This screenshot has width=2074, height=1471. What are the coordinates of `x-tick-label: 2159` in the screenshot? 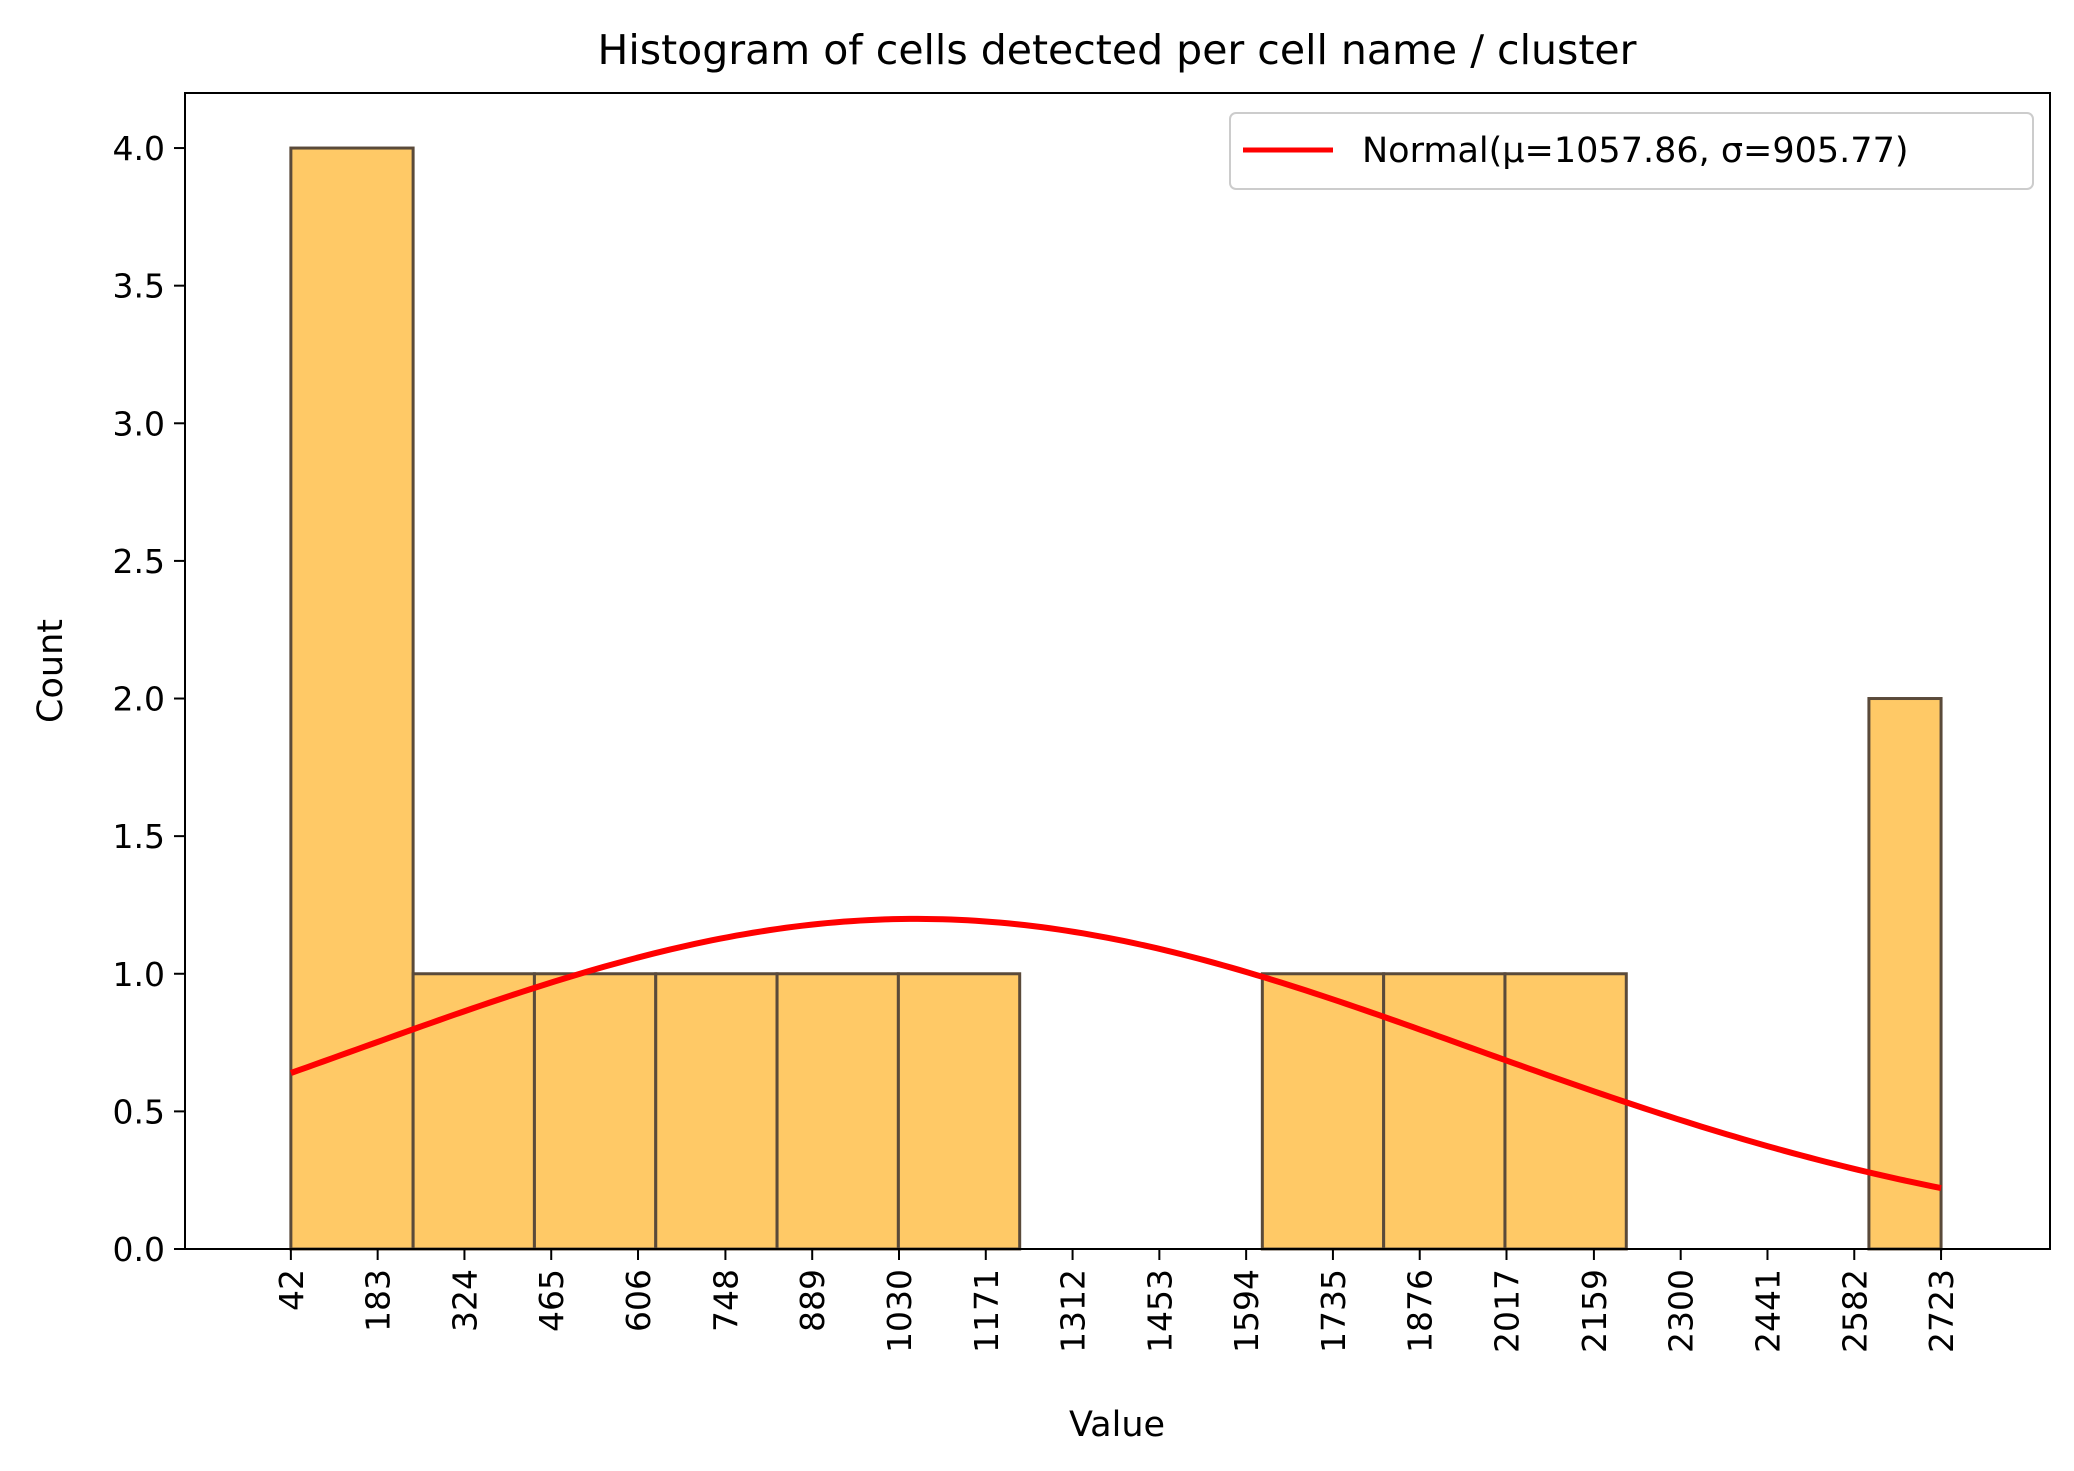 It's located at (1594, 1311).